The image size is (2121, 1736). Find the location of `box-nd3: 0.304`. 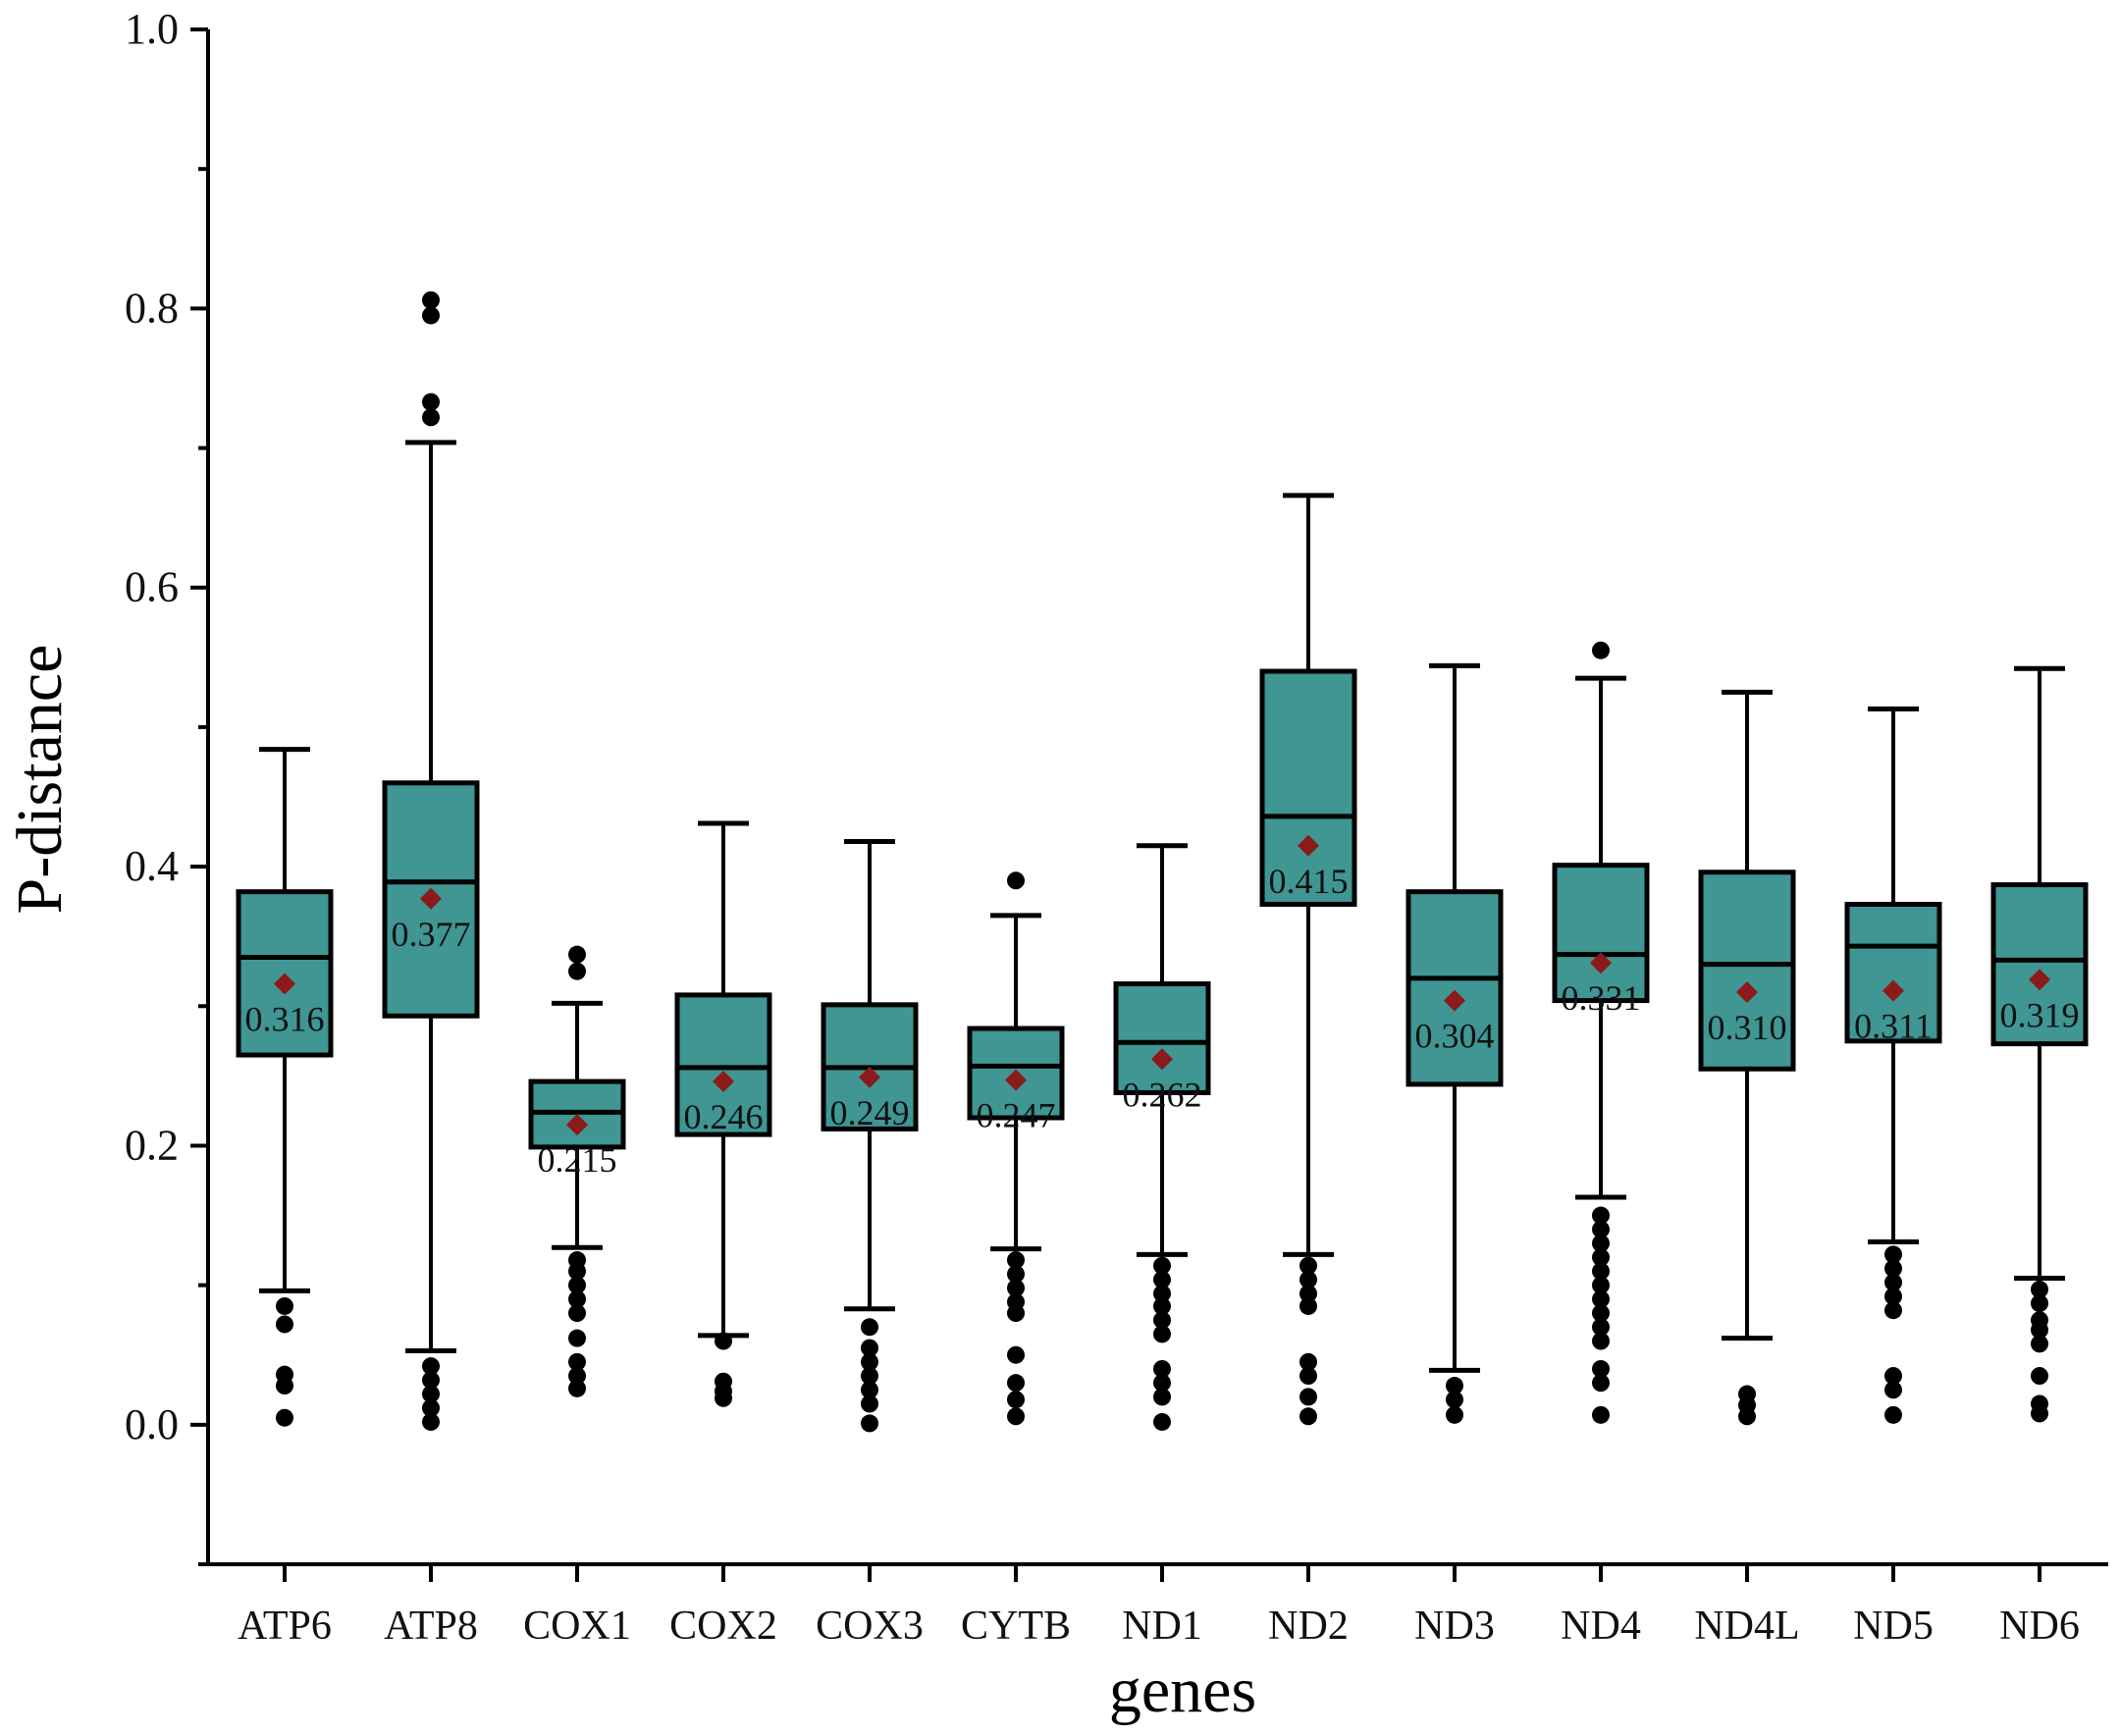

box-nd3: 0.304 is located at coordinates (1454, 1043).